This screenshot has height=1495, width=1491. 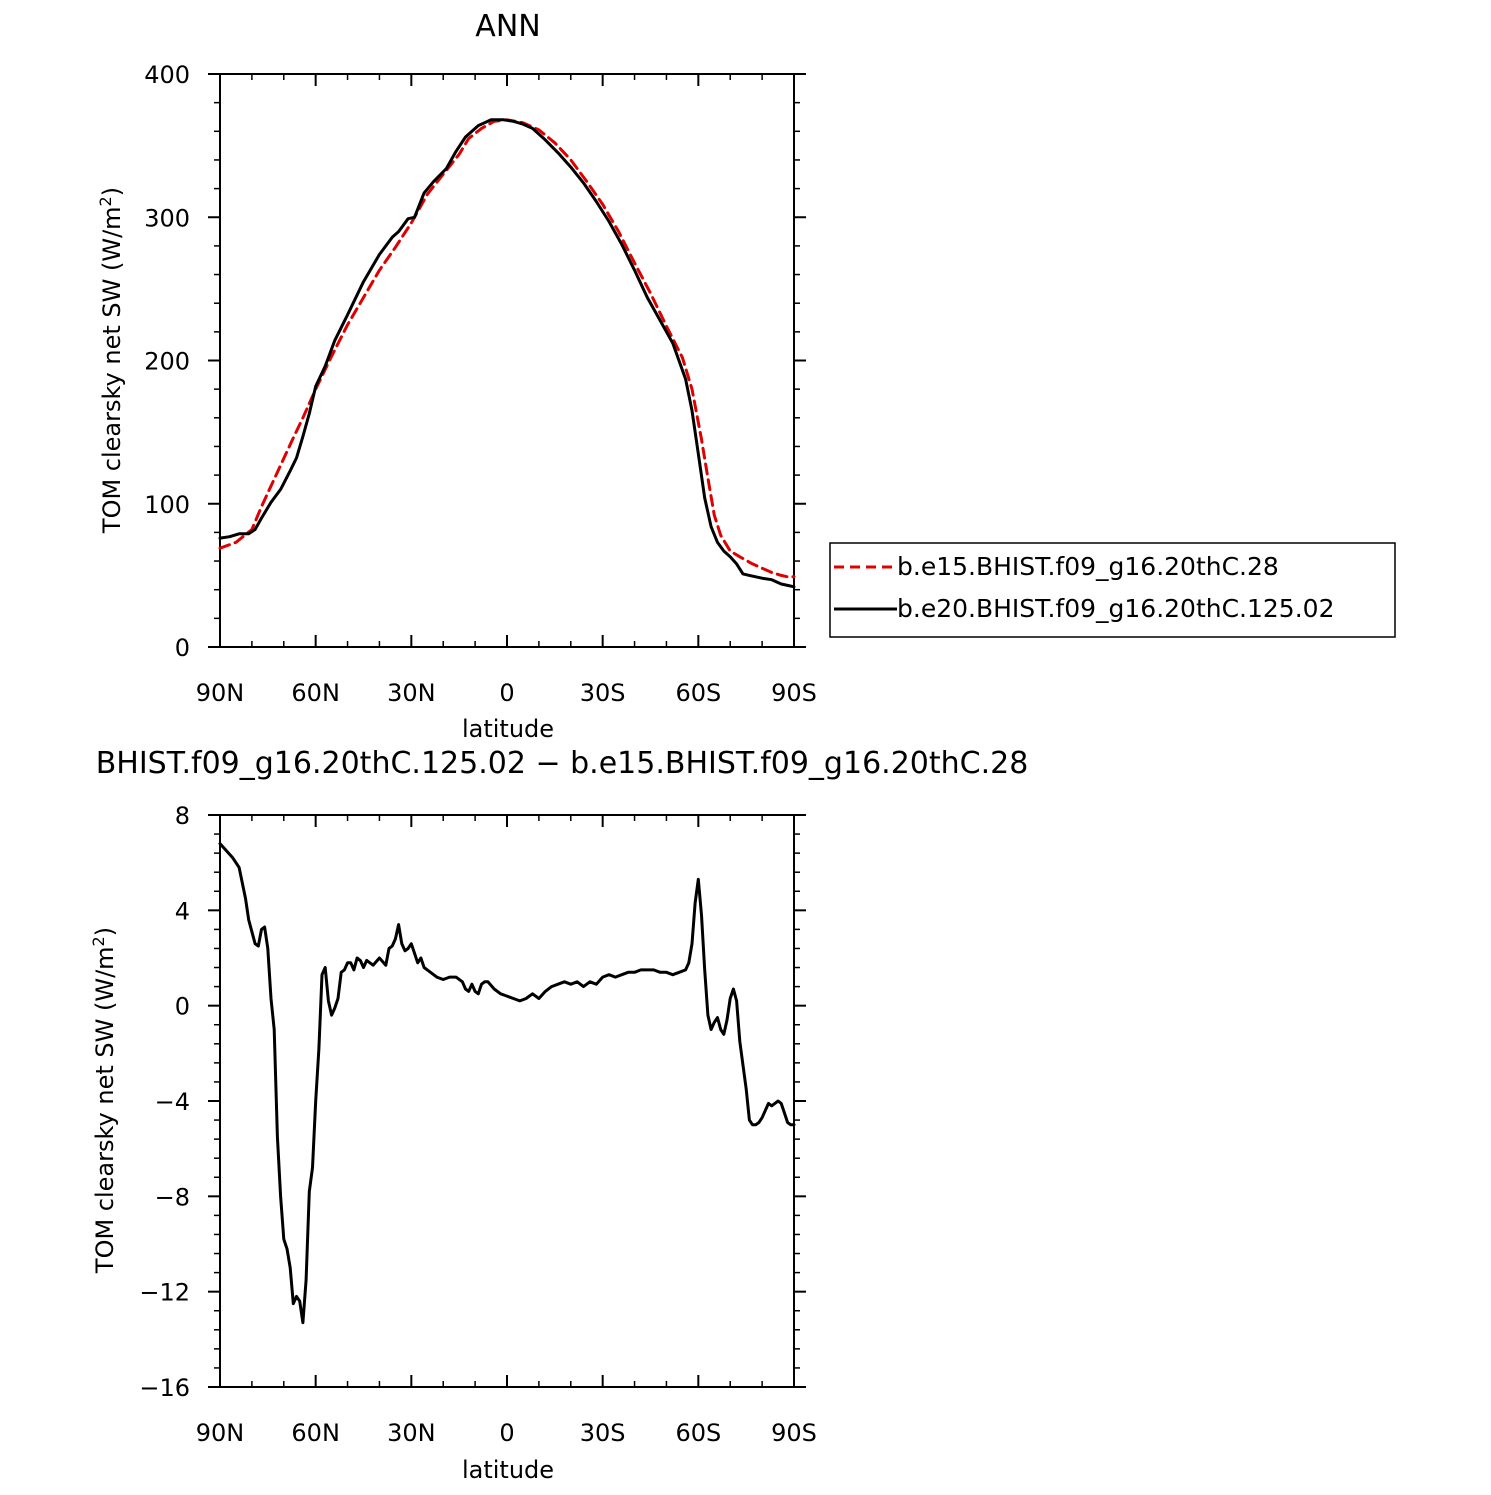 I want to click on bottom-xtick-label: 0, so click(x=506, y=1433).